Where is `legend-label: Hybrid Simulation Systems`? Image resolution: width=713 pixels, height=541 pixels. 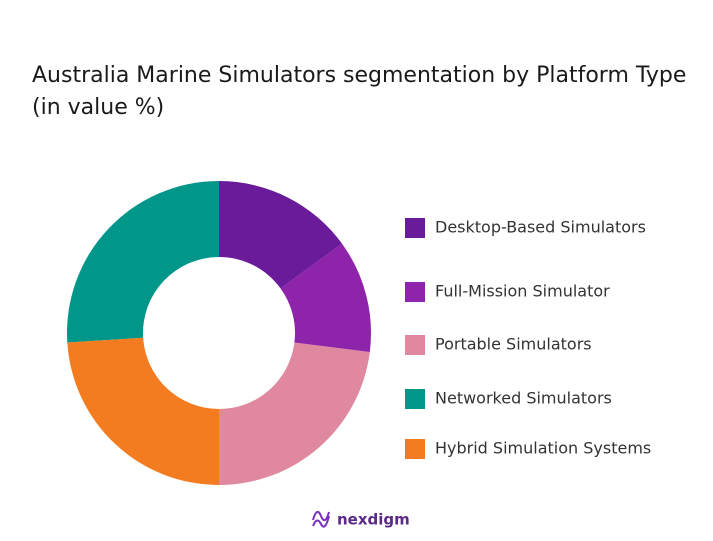 legend-label: Hybrid Simulation Systems is located at coordinates (543, 448).